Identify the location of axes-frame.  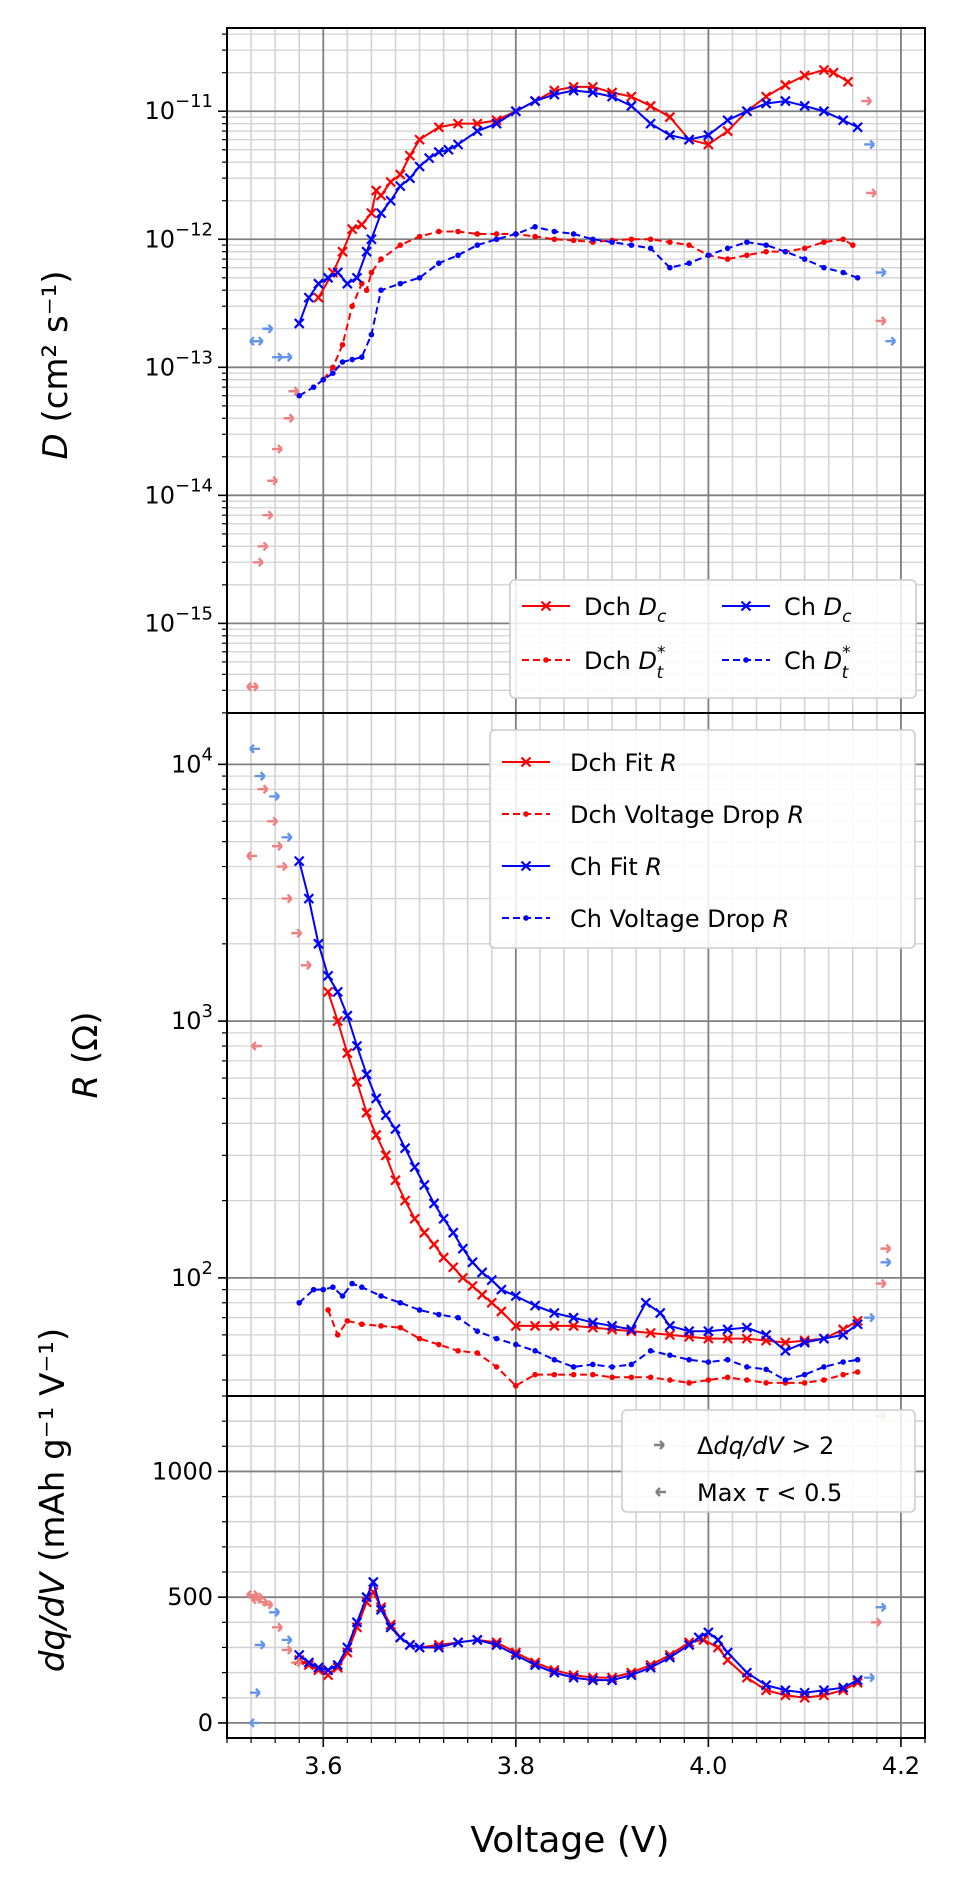
(576, 1567).